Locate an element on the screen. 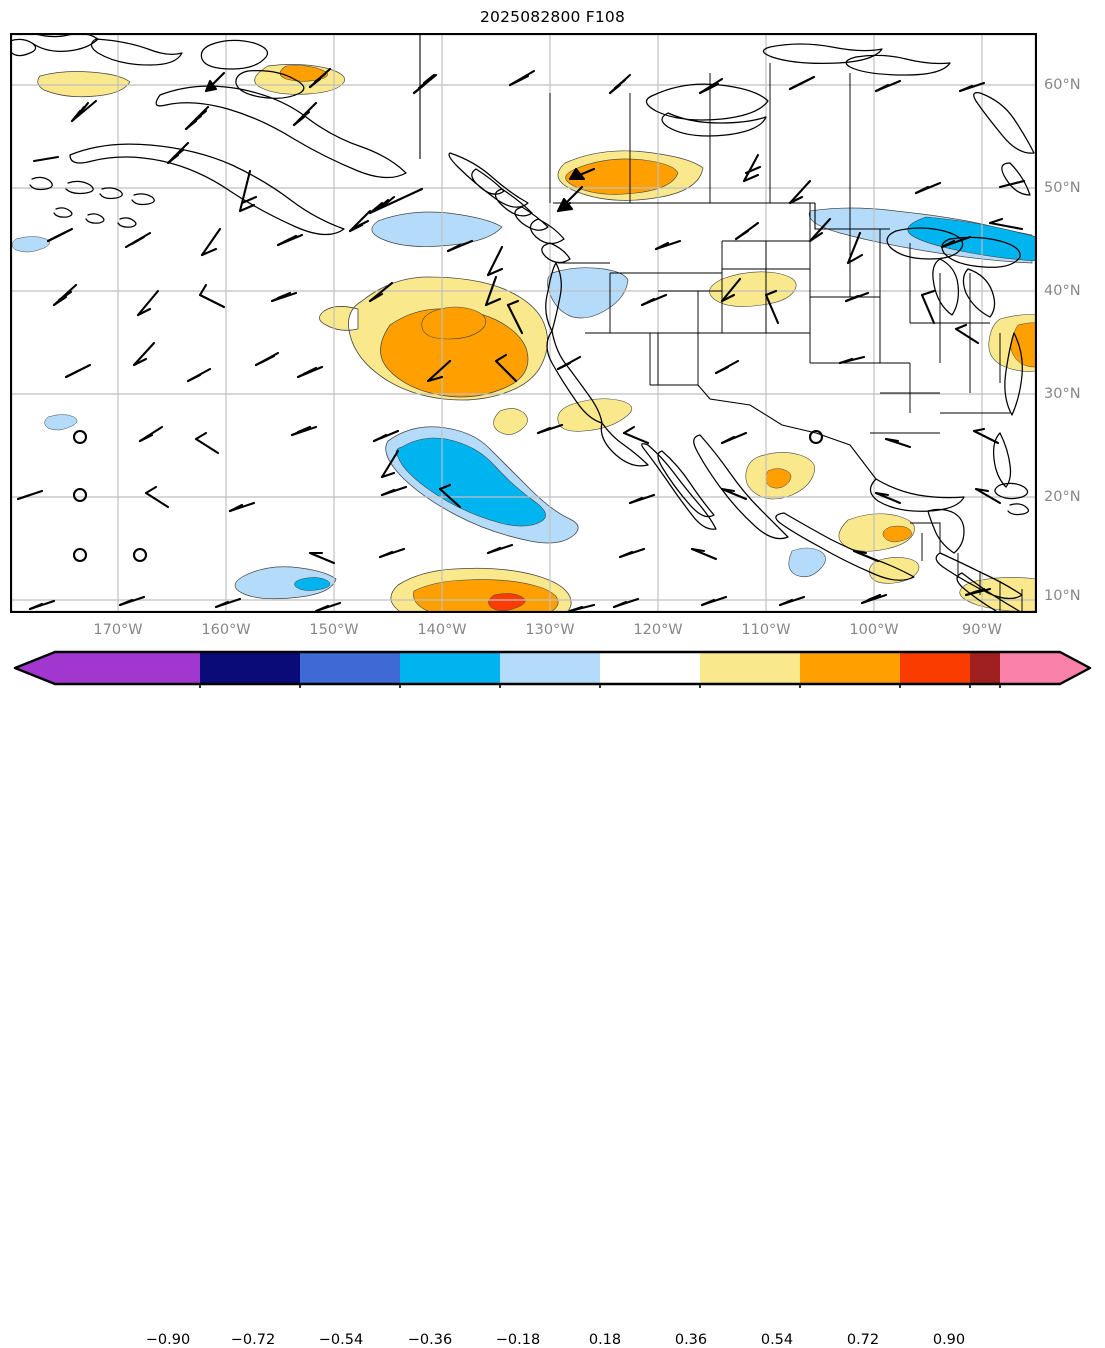 This screenshot has height=1348, width=1105. contour-bc-coast-warm-core is located at coordinates (622, 176).